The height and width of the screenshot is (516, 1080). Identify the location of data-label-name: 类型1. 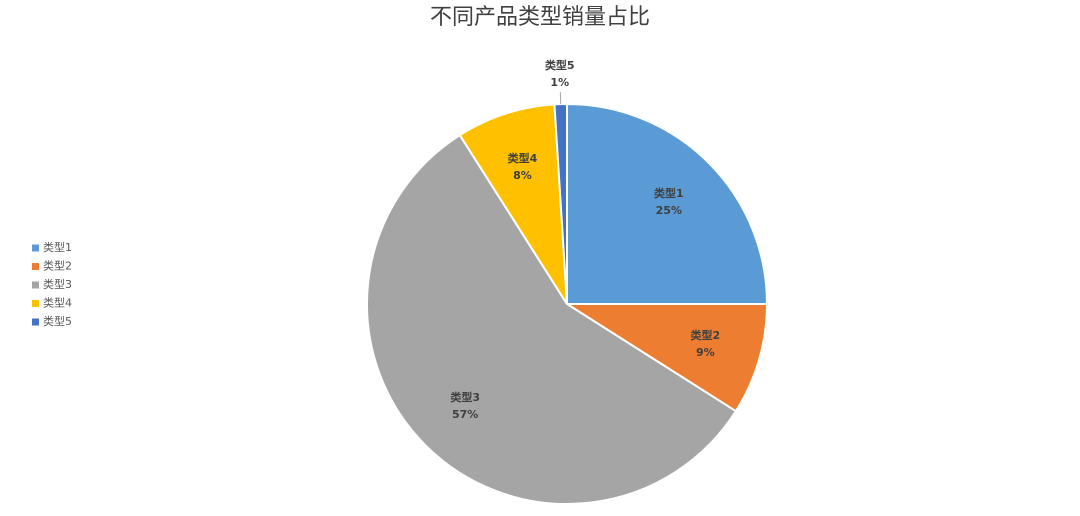
(669, 193).